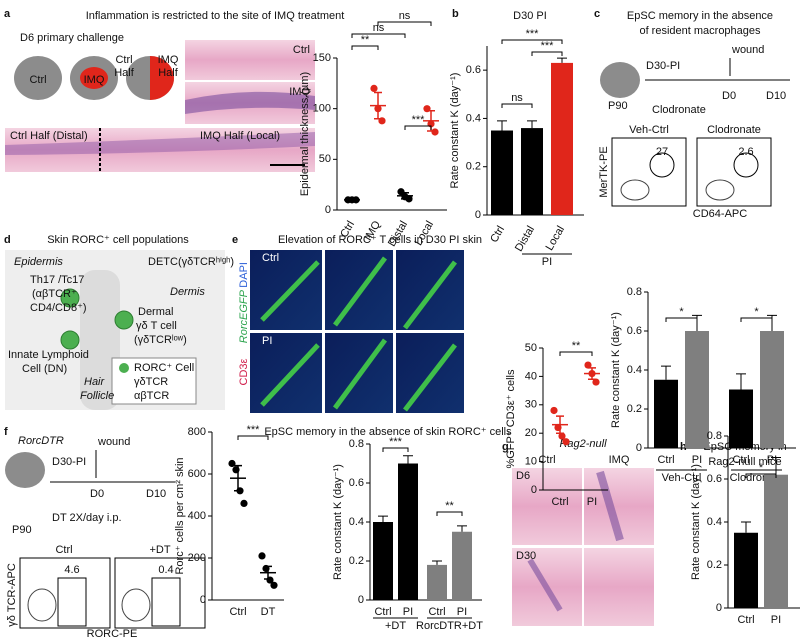 The image size is (800, 640). Describe the element at coordinates (322, 109) in the screenshot. I see `y-tick-label: 100` at that location.